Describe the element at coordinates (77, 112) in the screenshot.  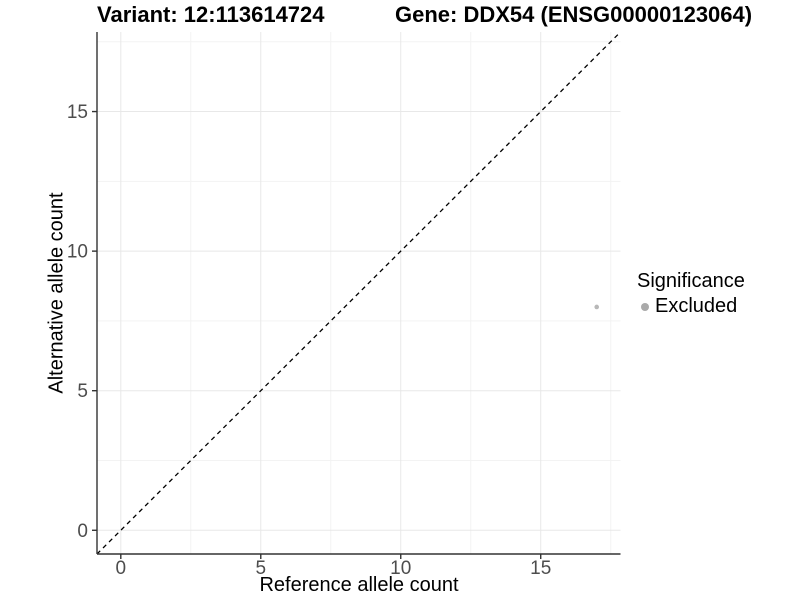
I see `y-tick-label: 15` at that location.